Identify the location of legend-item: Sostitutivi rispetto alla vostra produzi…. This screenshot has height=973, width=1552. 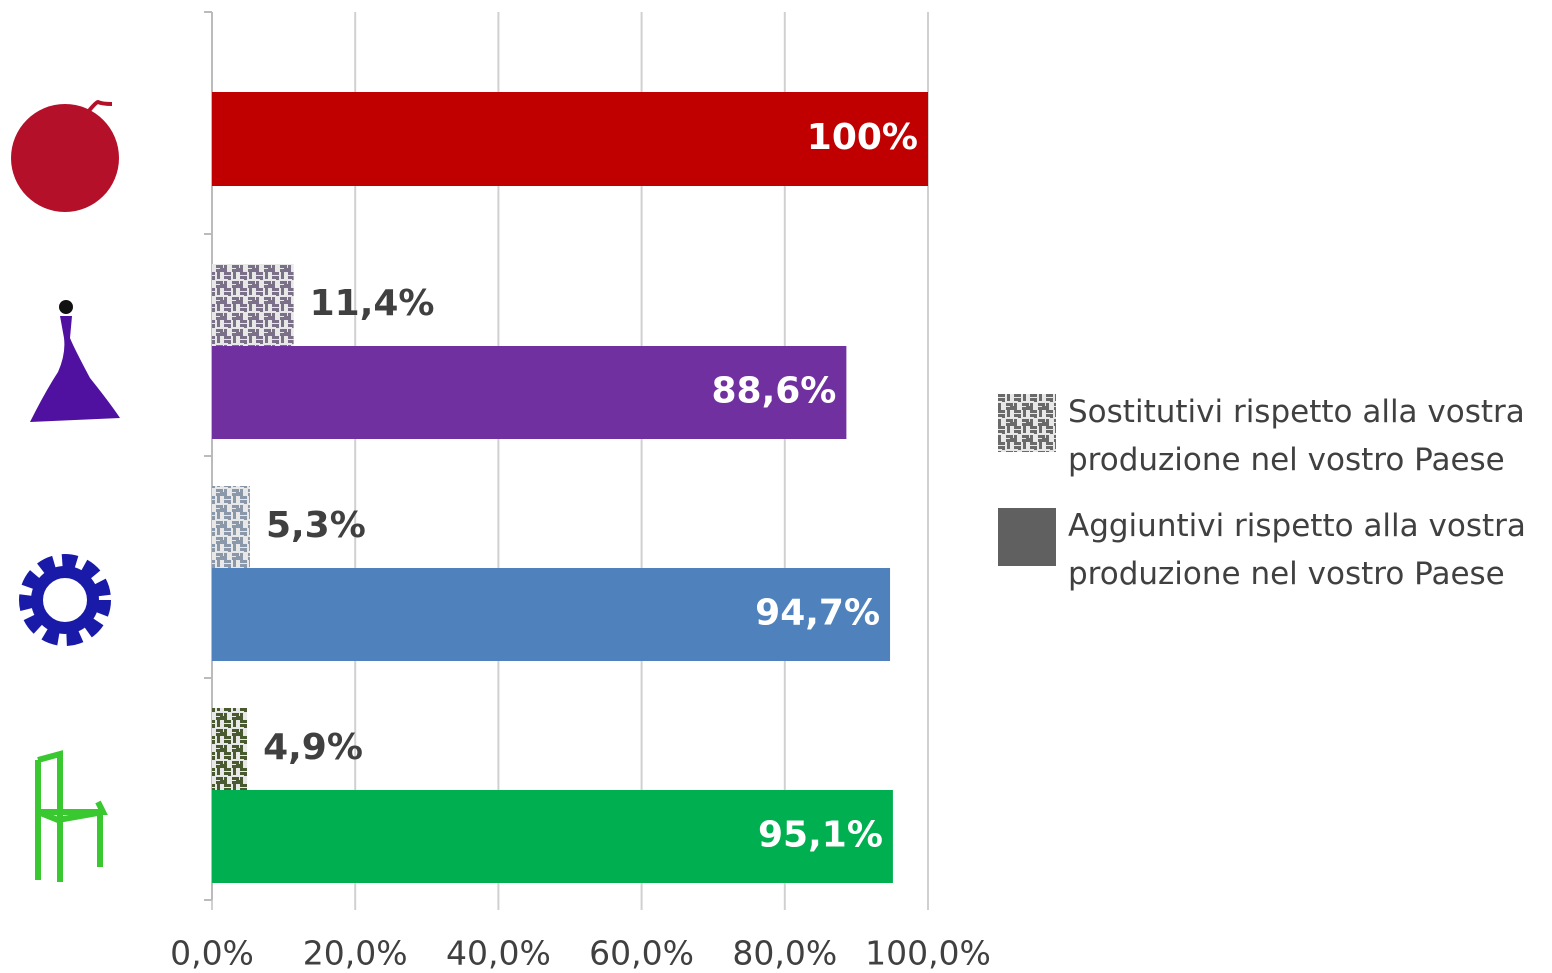
(1274, 436).